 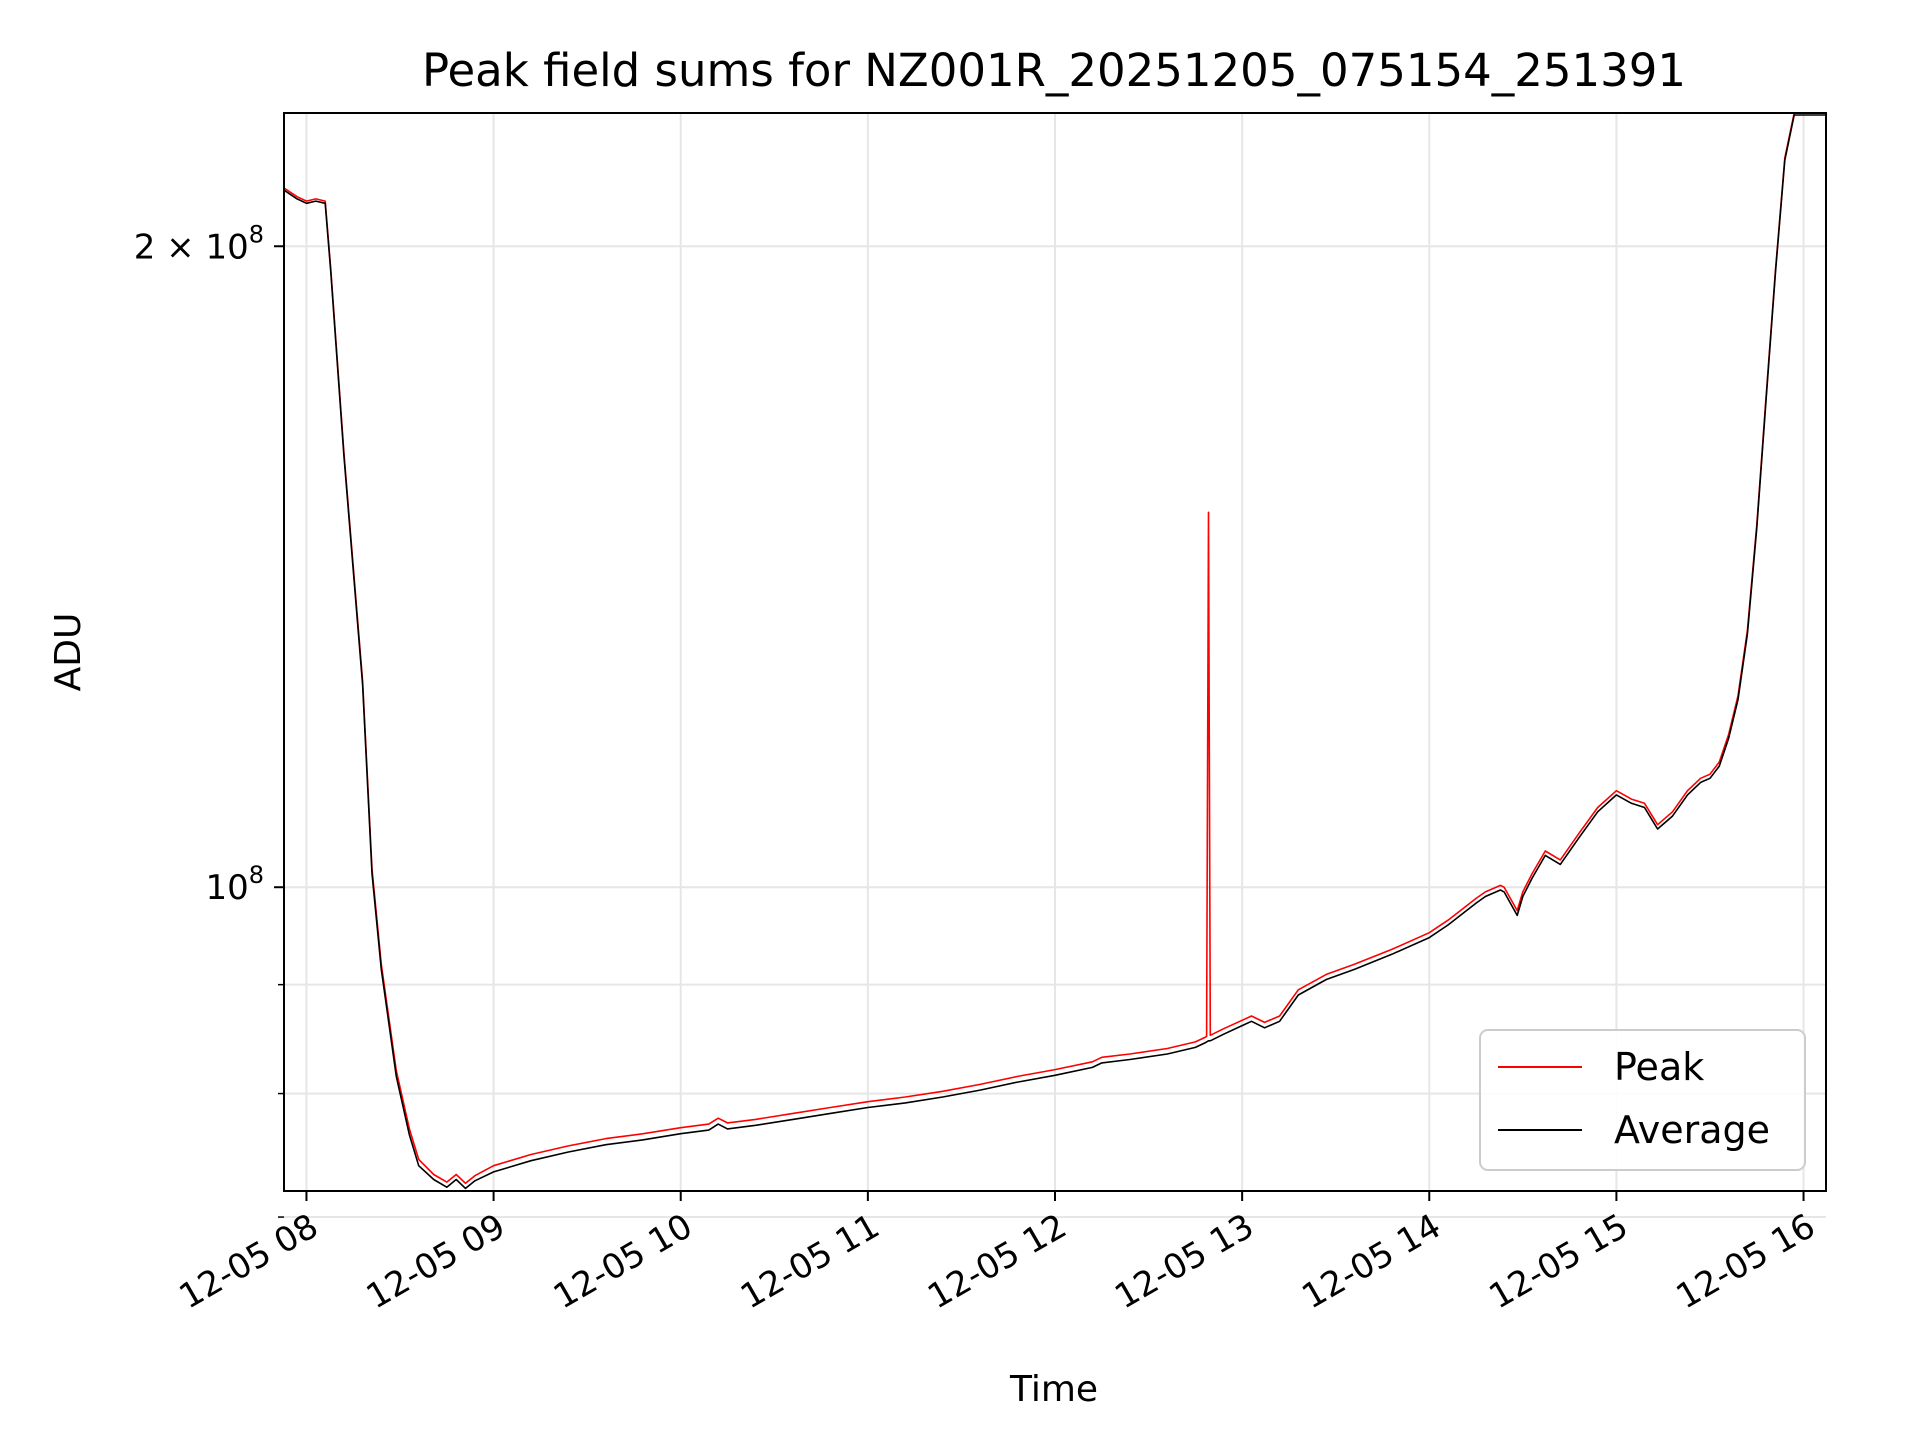 What do you see at coordinates (1692, 1130) in the screenshot?
I see `legend-label-average: Average` at bounding box center [1692, 1130].